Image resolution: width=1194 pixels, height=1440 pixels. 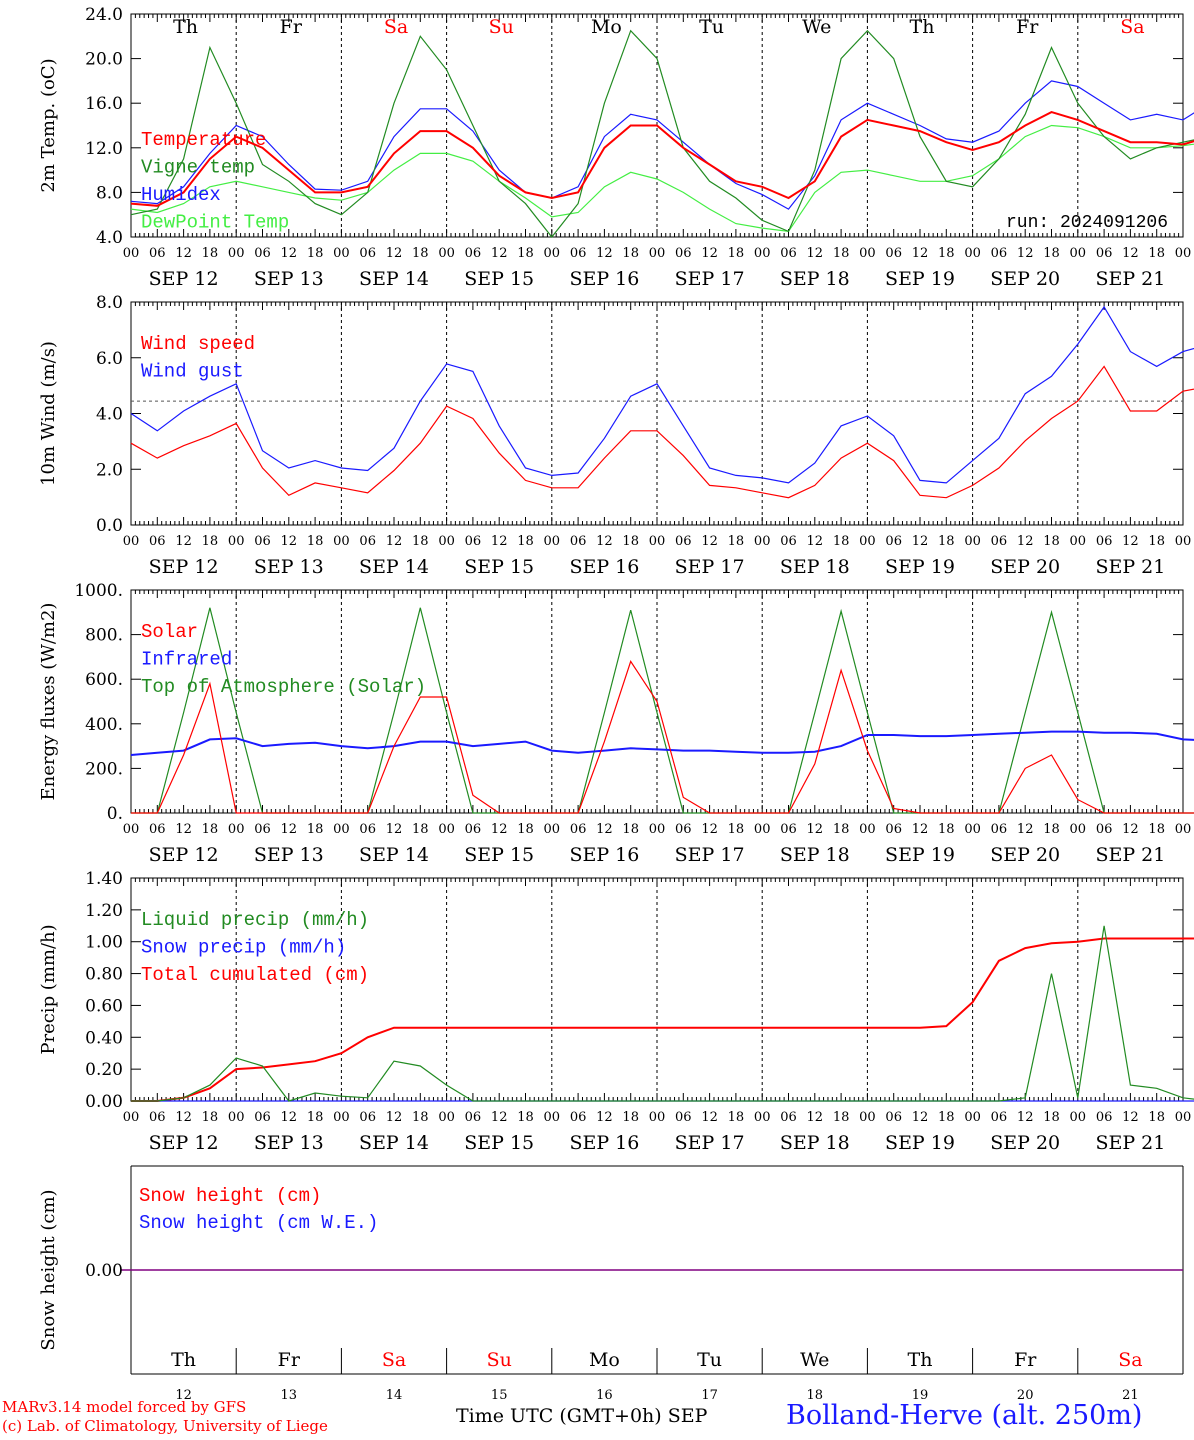 What do you see at coordinates (499, 1360) in the screenshot?
I see `weekday-label: Su` at bounding box center [499, 1360].